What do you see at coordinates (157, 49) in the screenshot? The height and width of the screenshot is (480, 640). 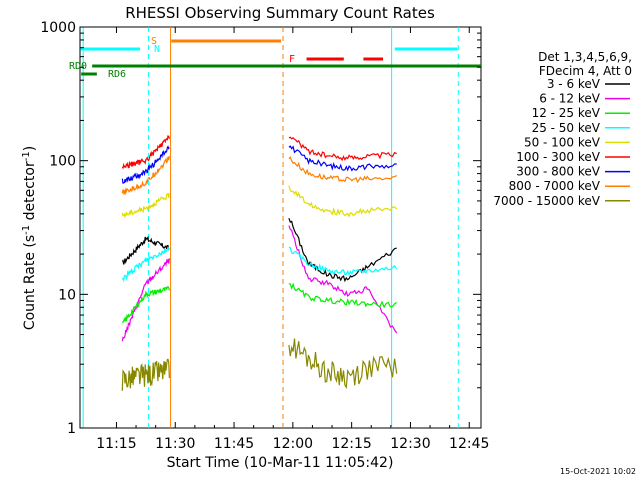 I see `status-label-n: N` at bounding box center [157, 49].